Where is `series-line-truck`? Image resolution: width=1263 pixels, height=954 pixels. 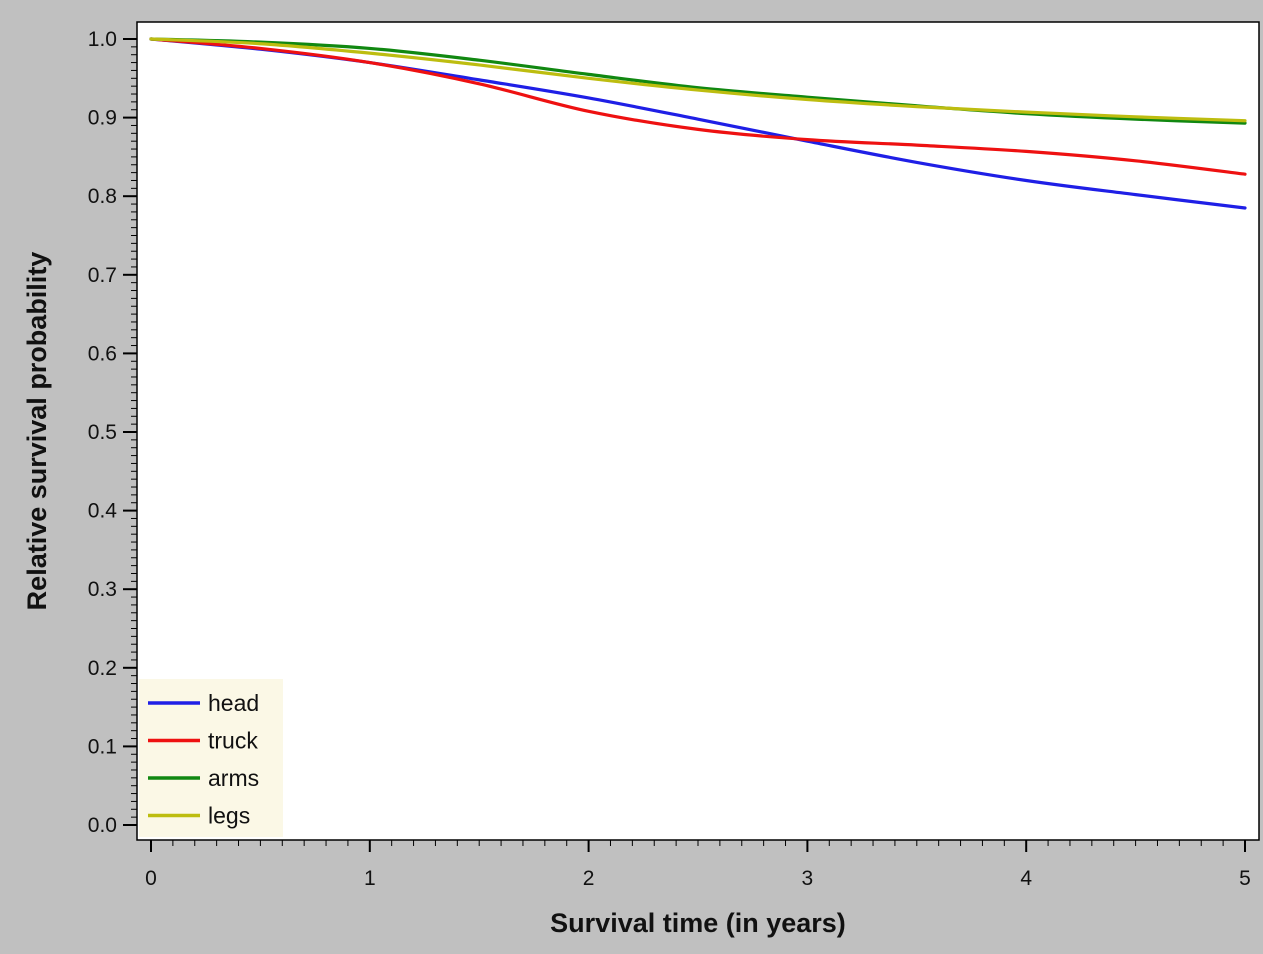
series-line-truck is located at coordinates (698, 106).